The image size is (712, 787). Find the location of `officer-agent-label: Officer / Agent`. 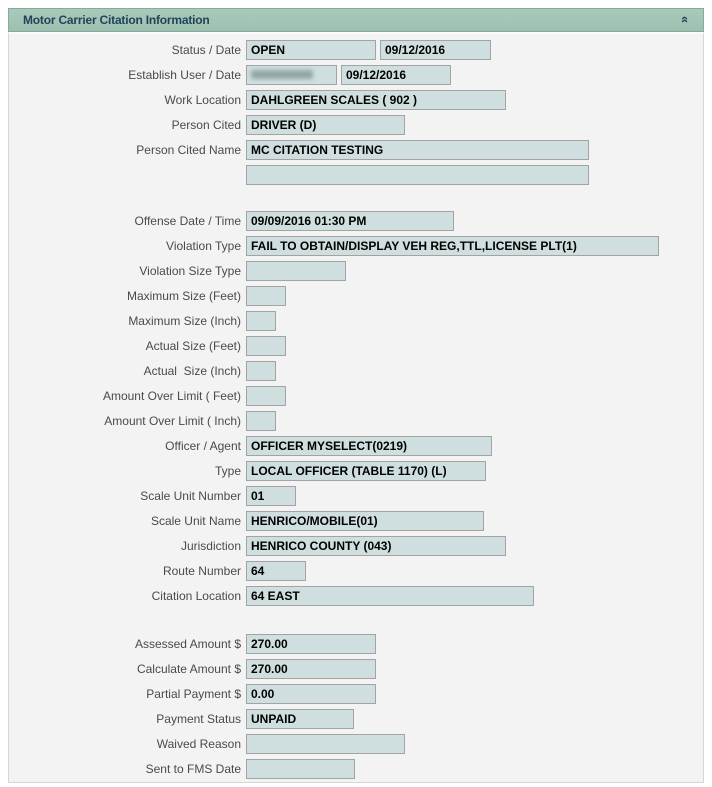

officer-agent-label: Officer / Agent is located at coordinates (203, 446).